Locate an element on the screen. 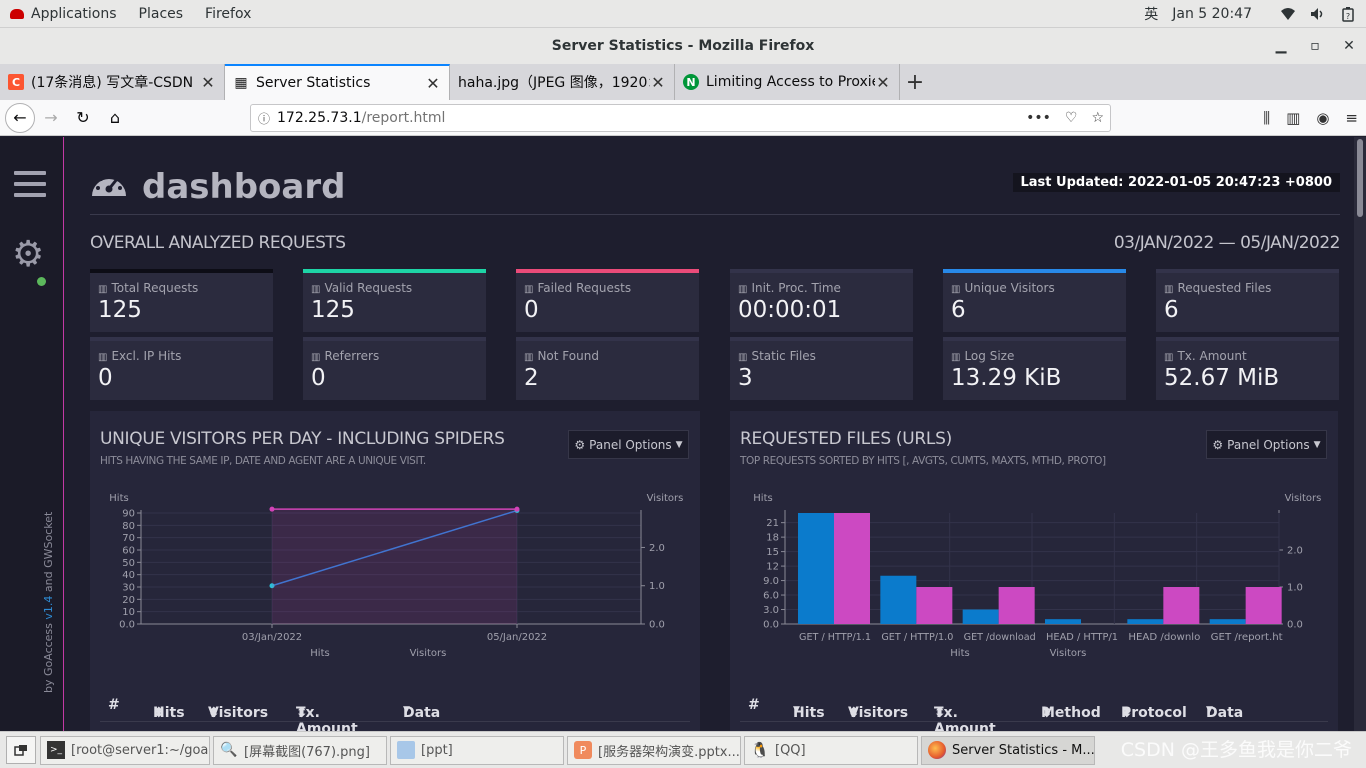 The height and width of the screenshot is (768, 1366). card-label-text: Failed Requests is located at coordinates (584, 288).